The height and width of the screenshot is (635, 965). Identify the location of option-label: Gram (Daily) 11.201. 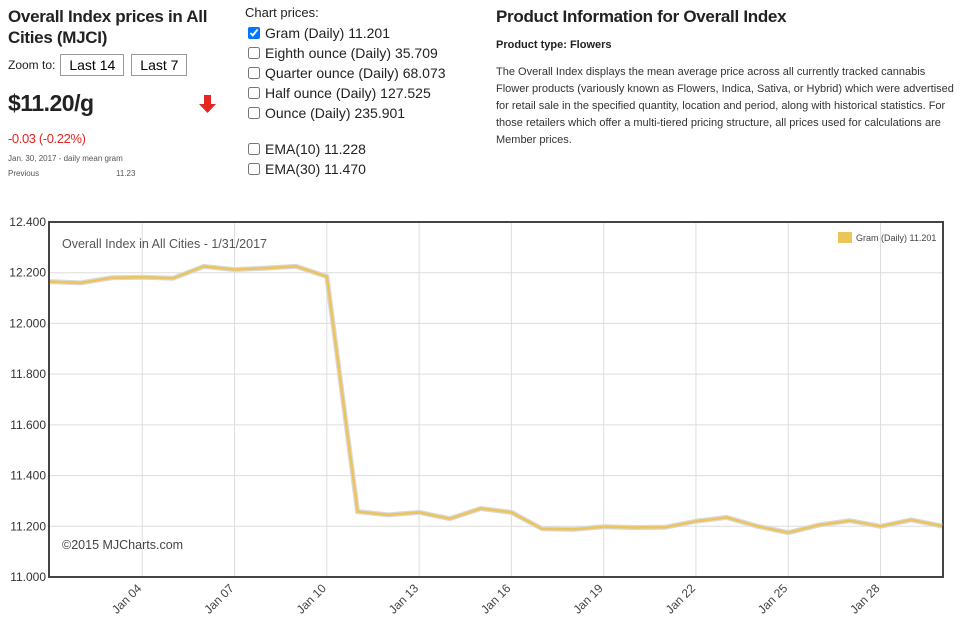
(328, 33).